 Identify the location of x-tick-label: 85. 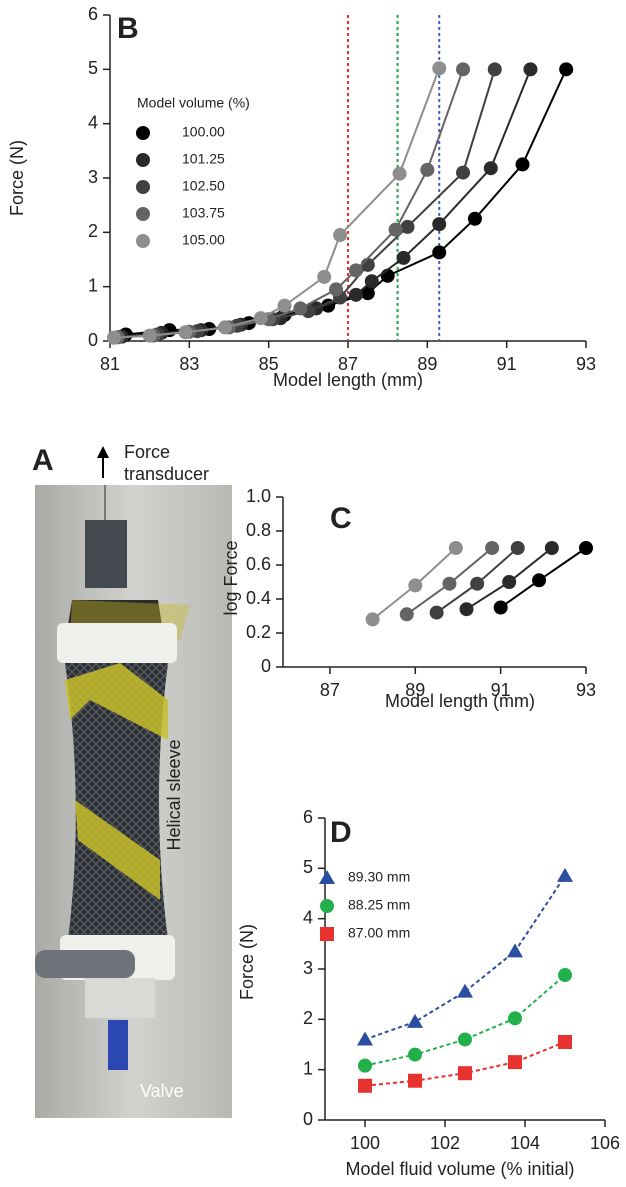
(269, 364).